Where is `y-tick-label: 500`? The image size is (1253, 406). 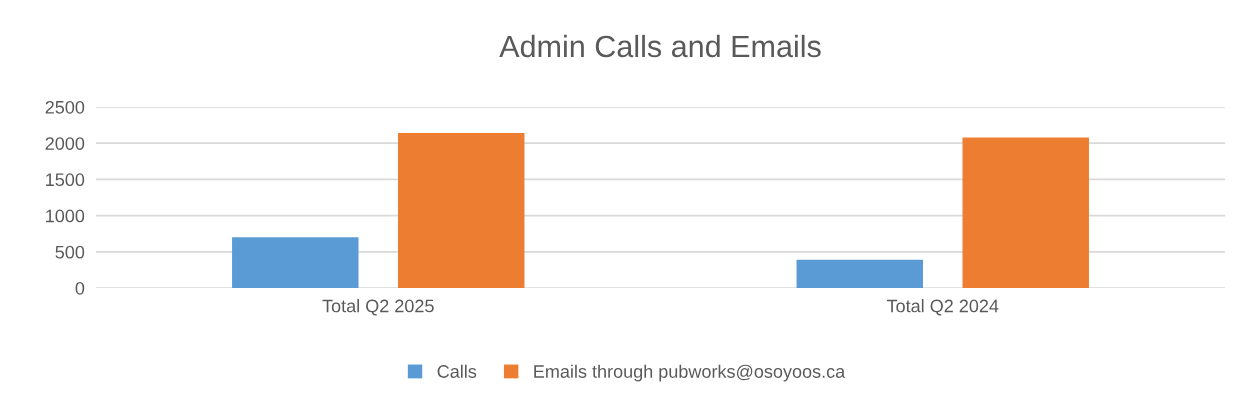 y-tick-label: 500 is located at coordinates (70, 252).